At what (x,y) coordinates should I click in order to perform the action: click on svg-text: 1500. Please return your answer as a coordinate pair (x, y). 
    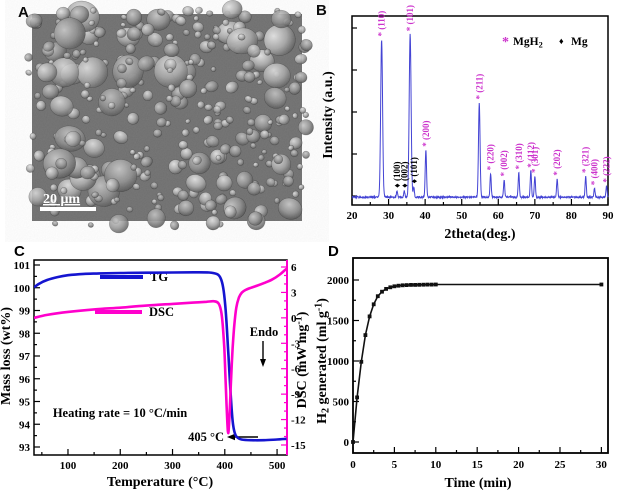
    Looking at the image, I should click on (338, 322).